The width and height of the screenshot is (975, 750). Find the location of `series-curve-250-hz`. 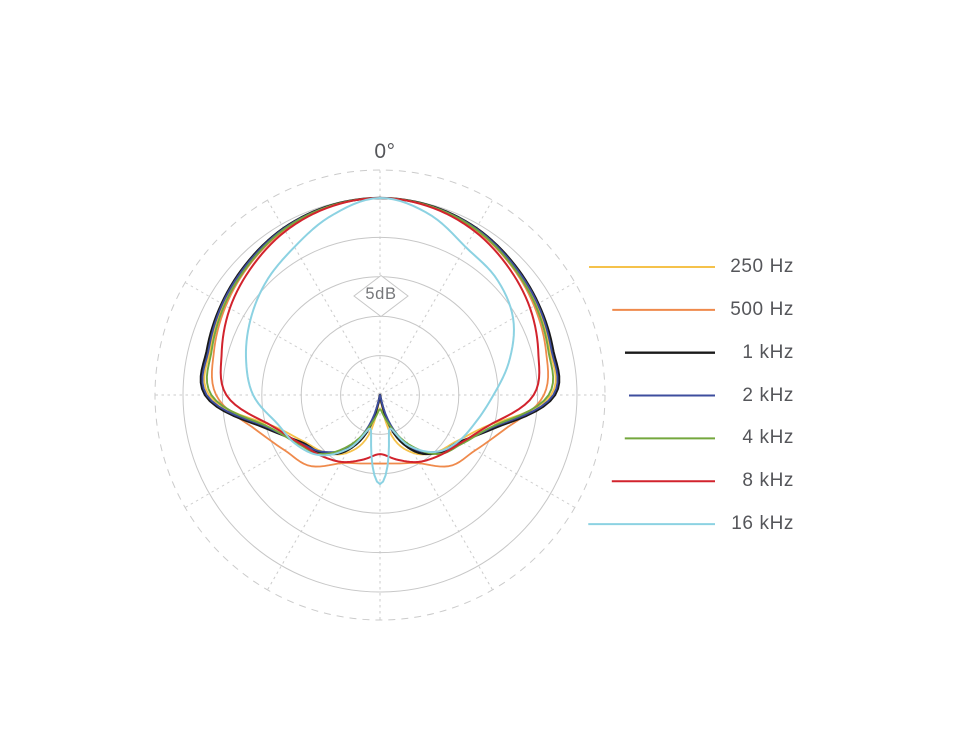

series-curve-250-hz is located at coordinates (380, 326).